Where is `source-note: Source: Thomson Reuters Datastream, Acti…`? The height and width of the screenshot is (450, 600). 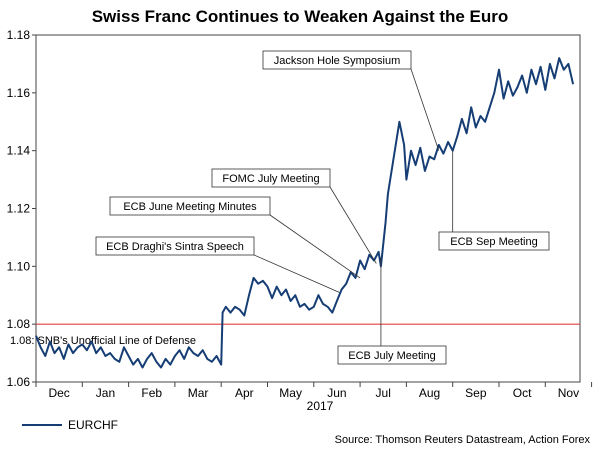 source-note: Source: Thomson Reuters Datastream, Acti… is located at coordinates (463, 440).